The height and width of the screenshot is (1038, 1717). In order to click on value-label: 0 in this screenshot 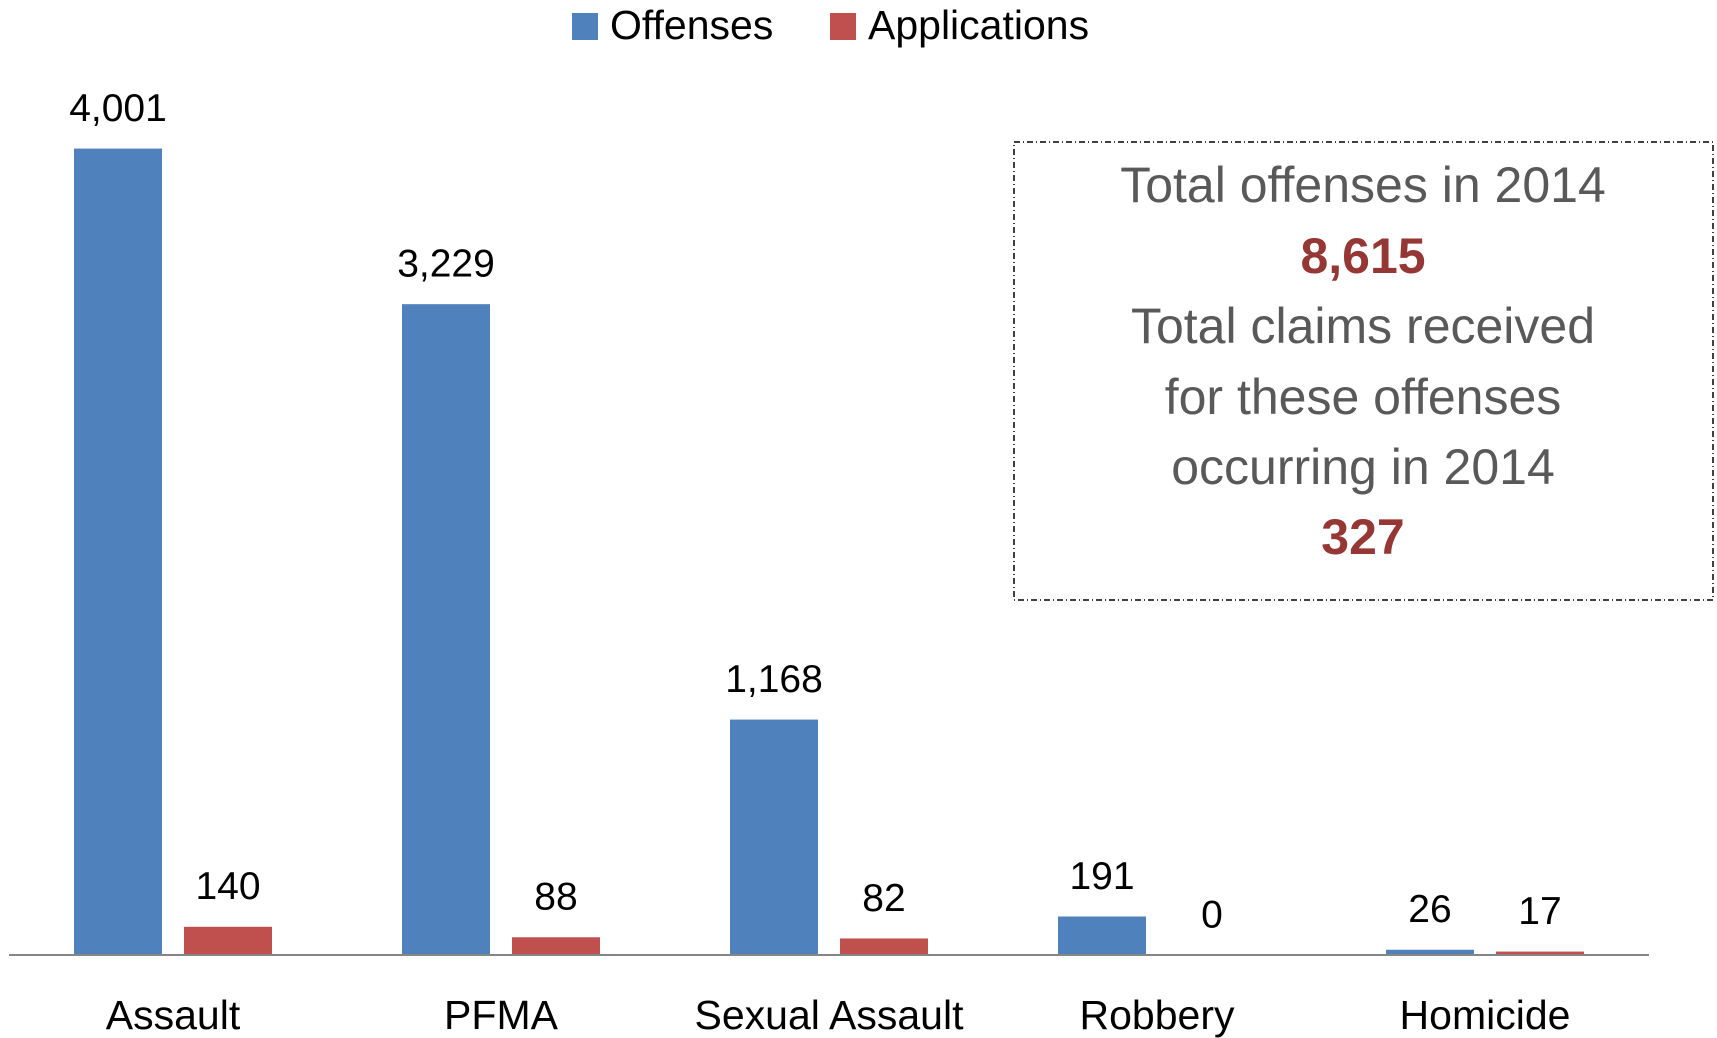, I will do `click(1212, 914)`.